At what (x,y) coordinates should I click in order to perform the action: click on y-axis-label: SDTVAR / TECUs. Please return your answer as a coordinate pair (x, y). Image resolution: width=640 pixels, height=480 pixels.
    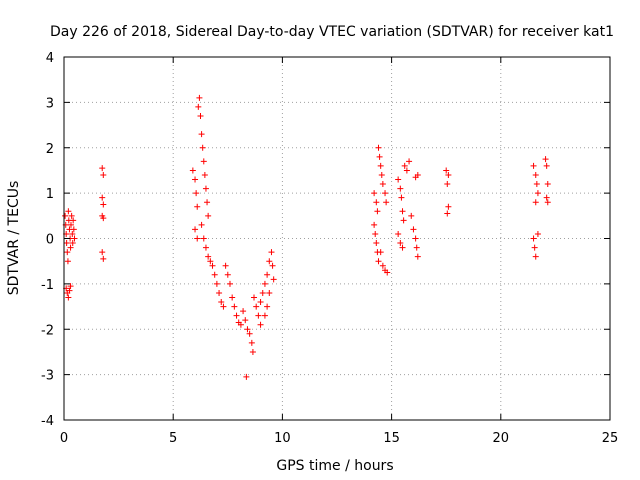
    Looking at the image, I should click on (14, 238).